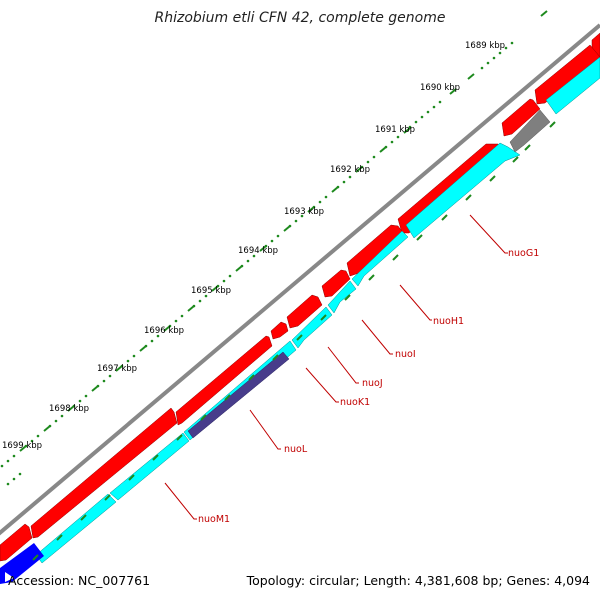  Describe the element at coordinates (22, 446) in the screenshot. I see `scale-label: 1699 kbp` at that location.